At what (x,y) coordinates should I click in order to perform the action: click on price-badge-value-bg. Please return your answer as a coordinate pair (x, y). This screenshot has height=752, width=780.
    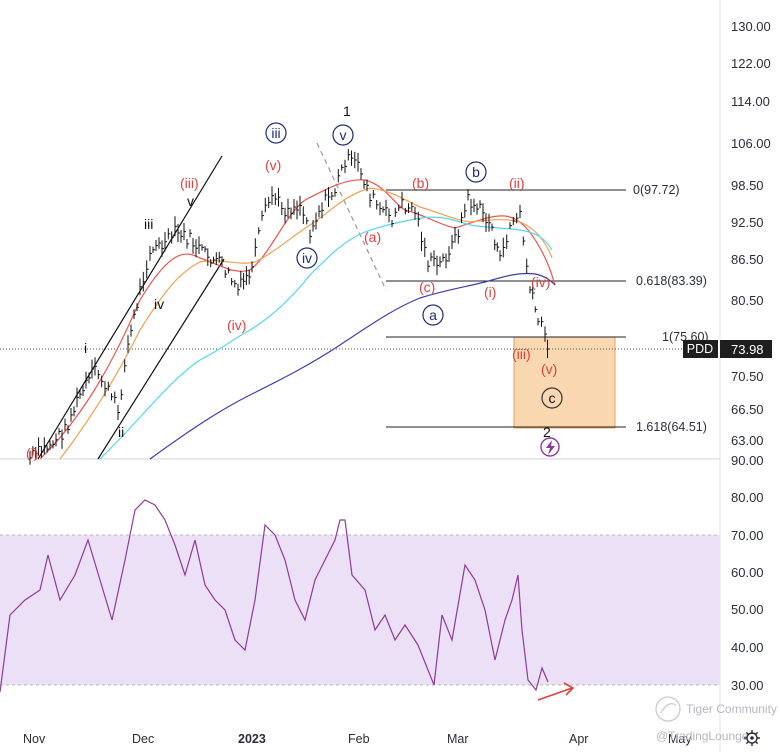
    Looking at the image, I should click on (746, 349).